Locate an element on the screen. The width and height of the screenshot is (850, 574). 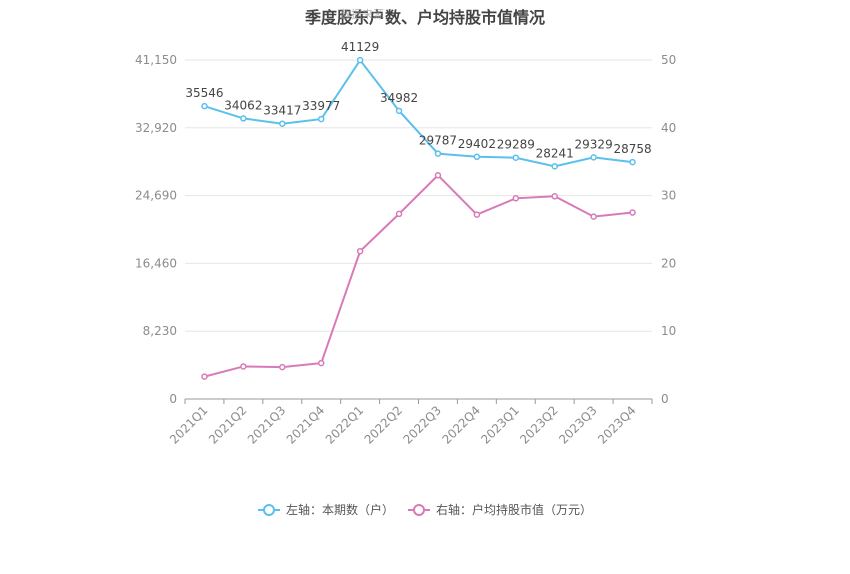
x-tick-label: 2021Q3 is located at coordinates (267, 425).